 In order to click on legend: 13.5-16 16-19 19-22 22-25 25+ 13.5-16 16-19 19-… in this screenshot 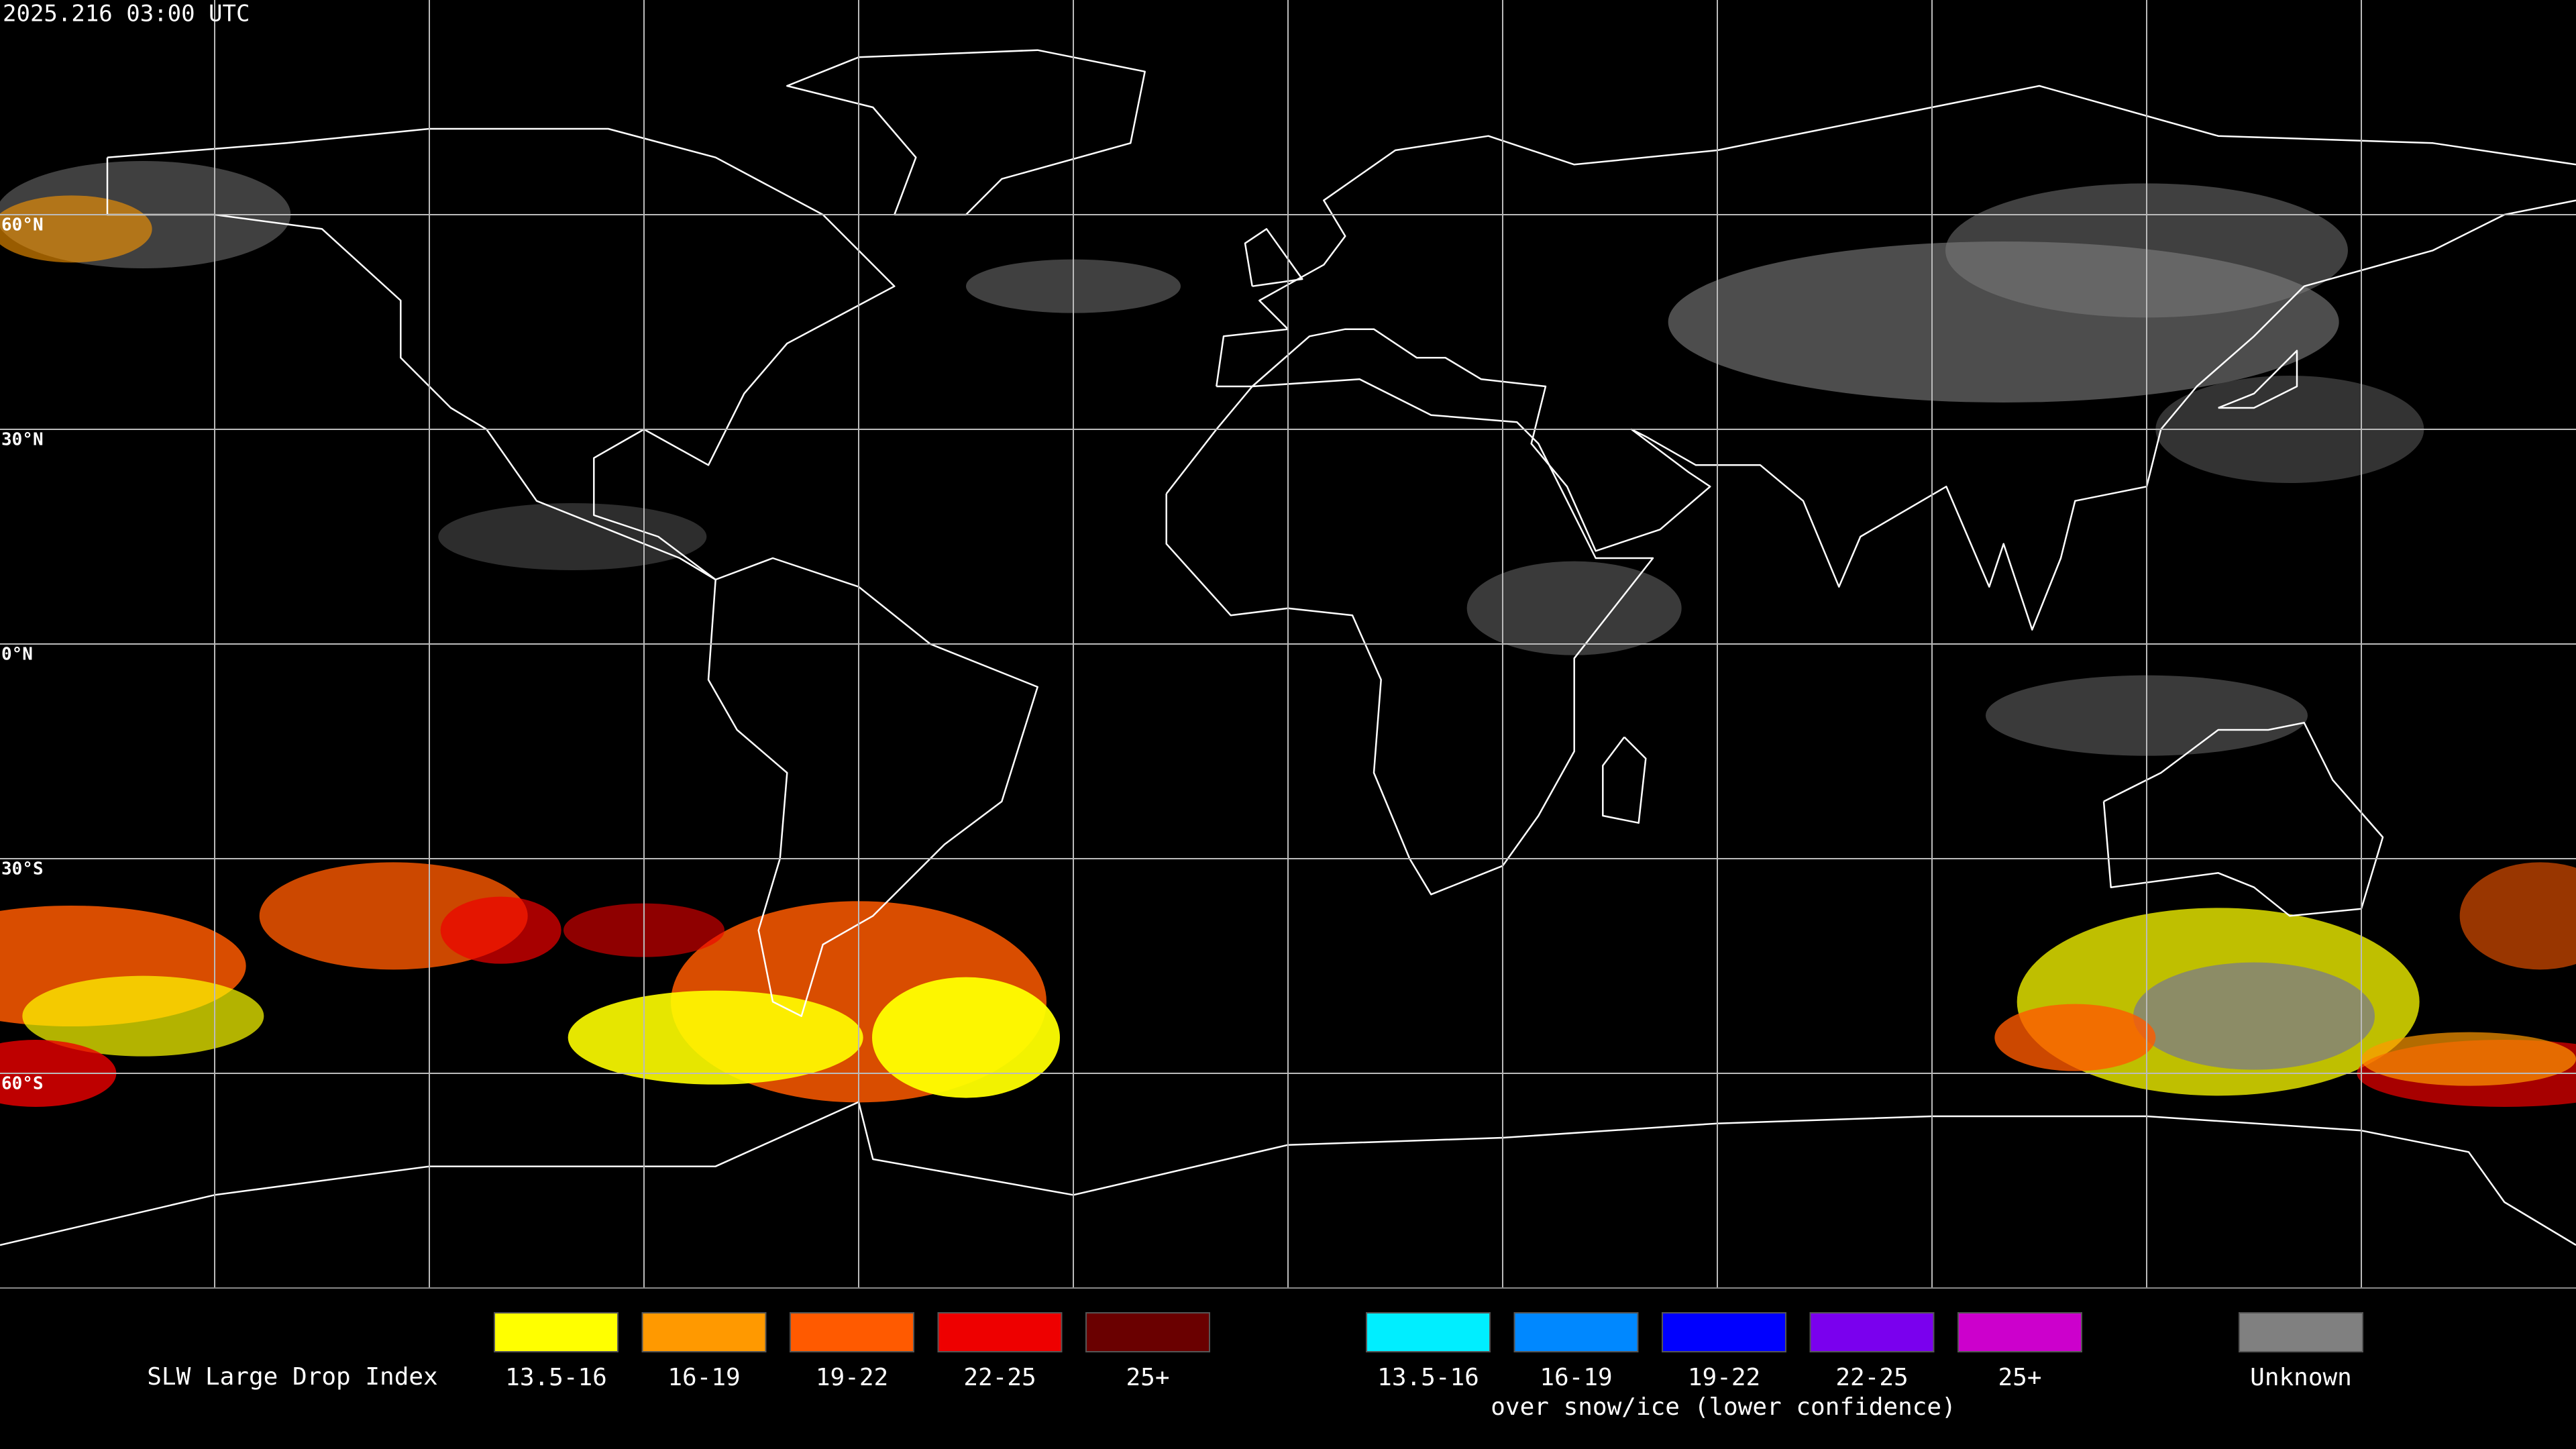, I will do `click(1428, 1351)`.